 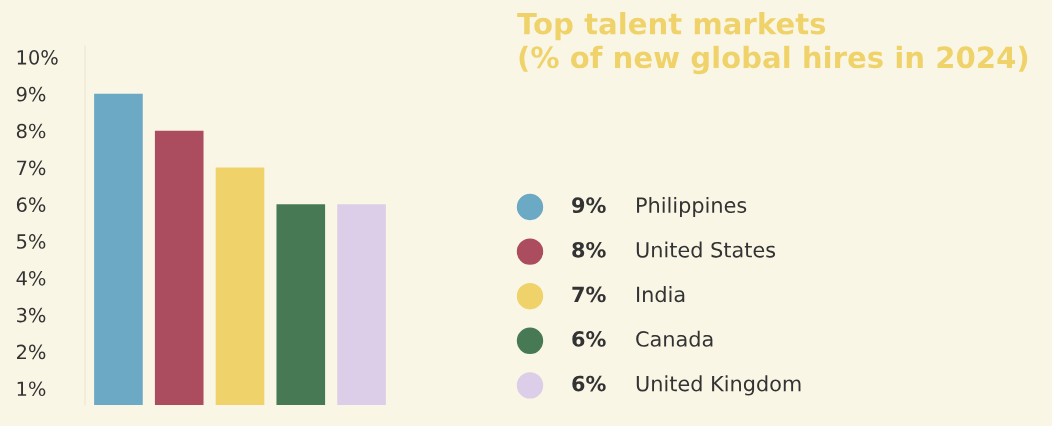 What do you see at coordinates (31, 168) in the screenshot?
I see `y-tick-label: 7%` at bounding box center [31, 168].